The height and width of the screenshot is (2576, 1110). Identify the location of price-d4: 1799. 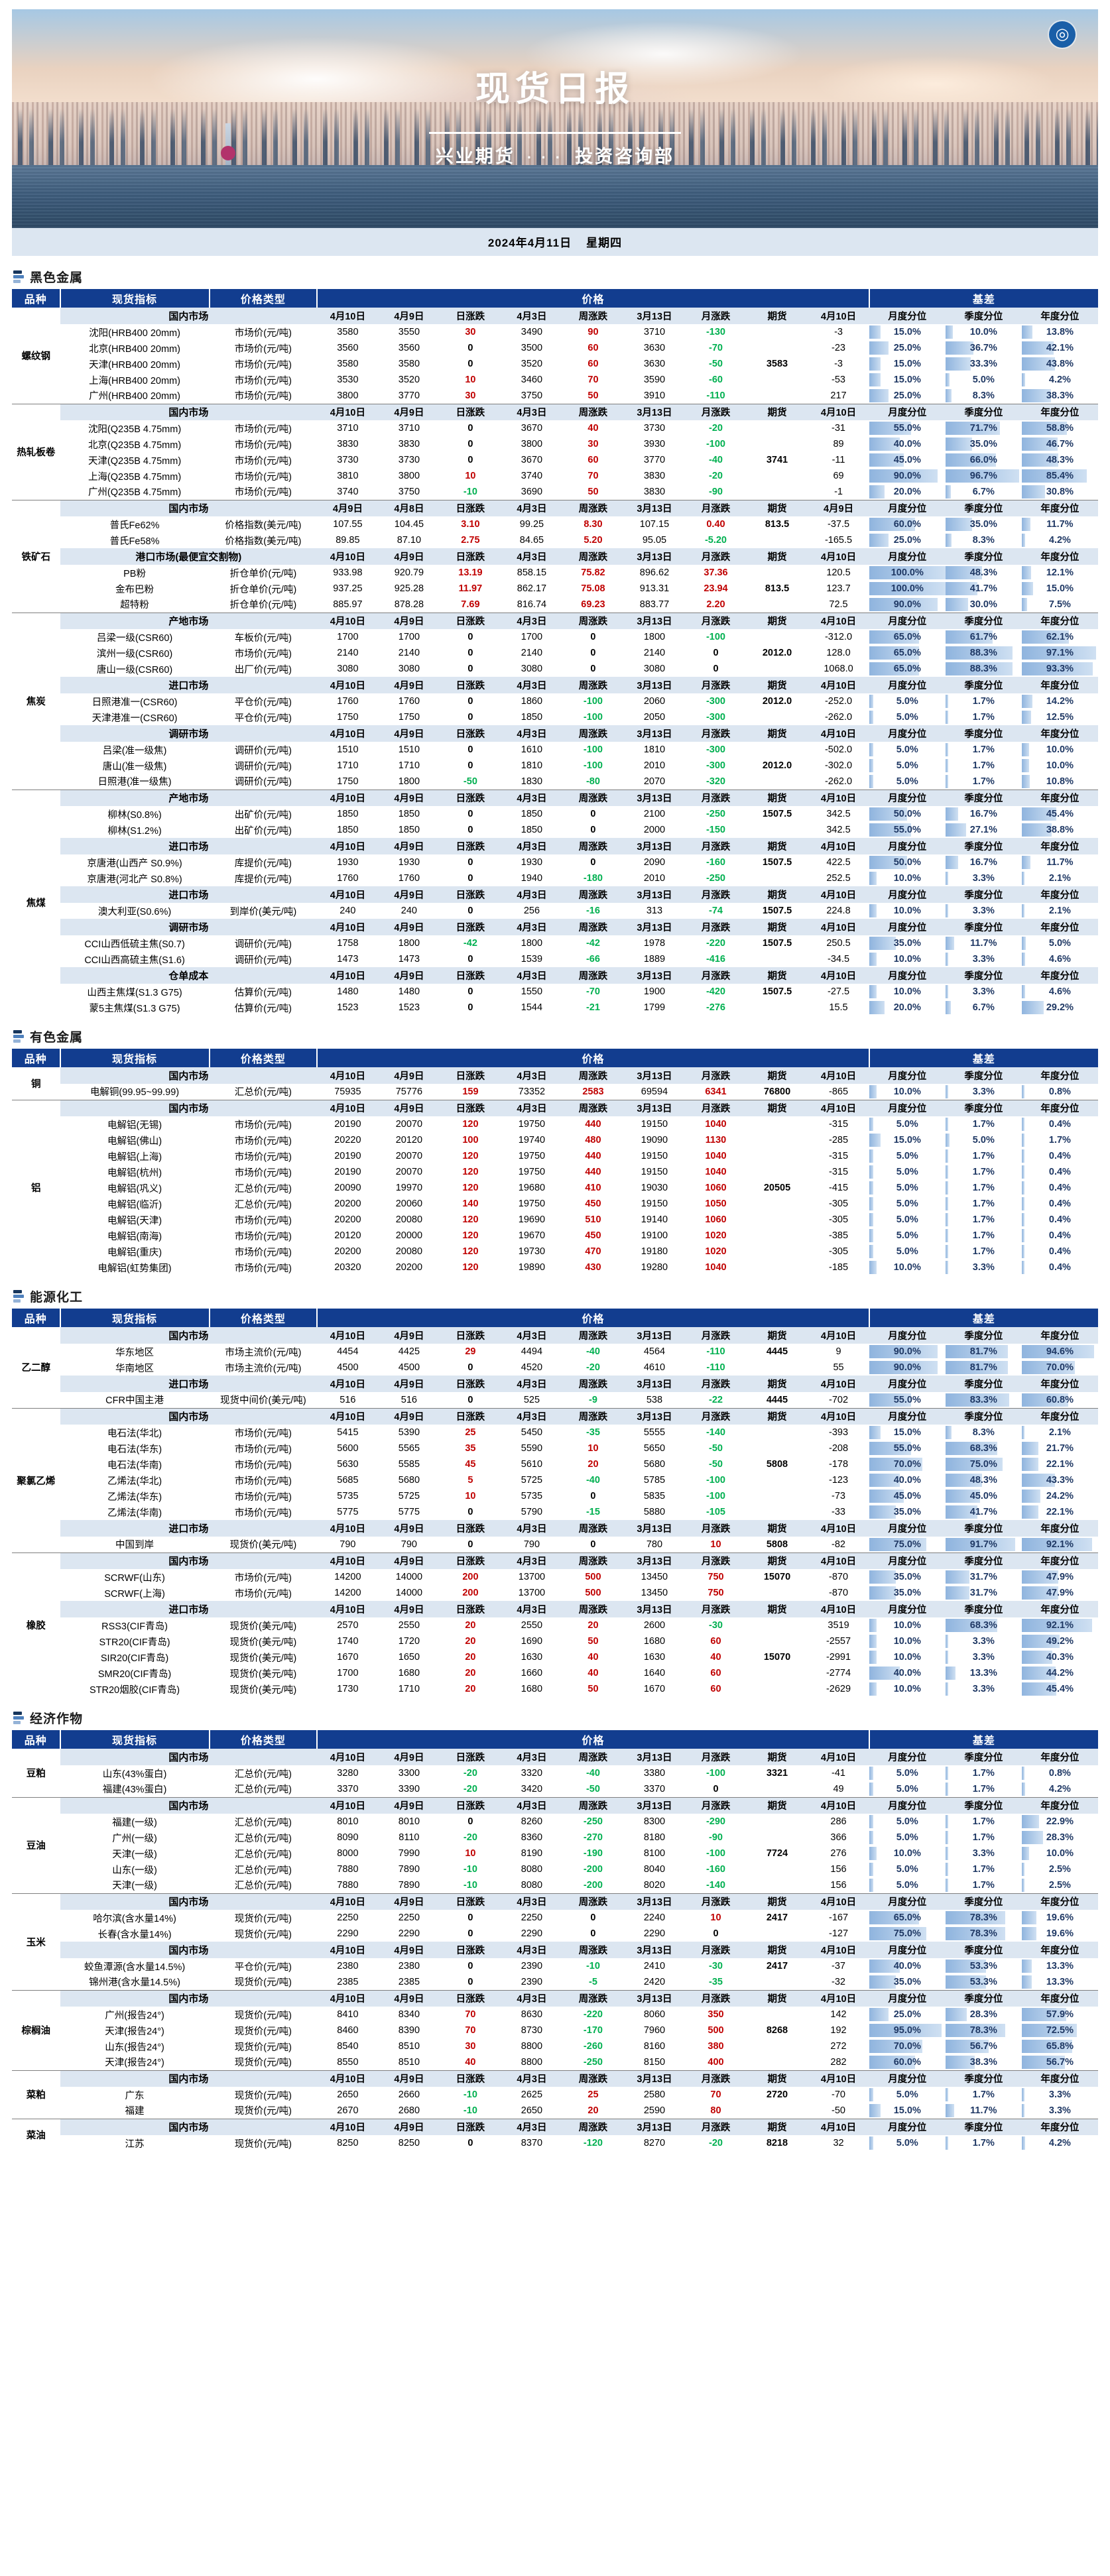
(654, 1008).